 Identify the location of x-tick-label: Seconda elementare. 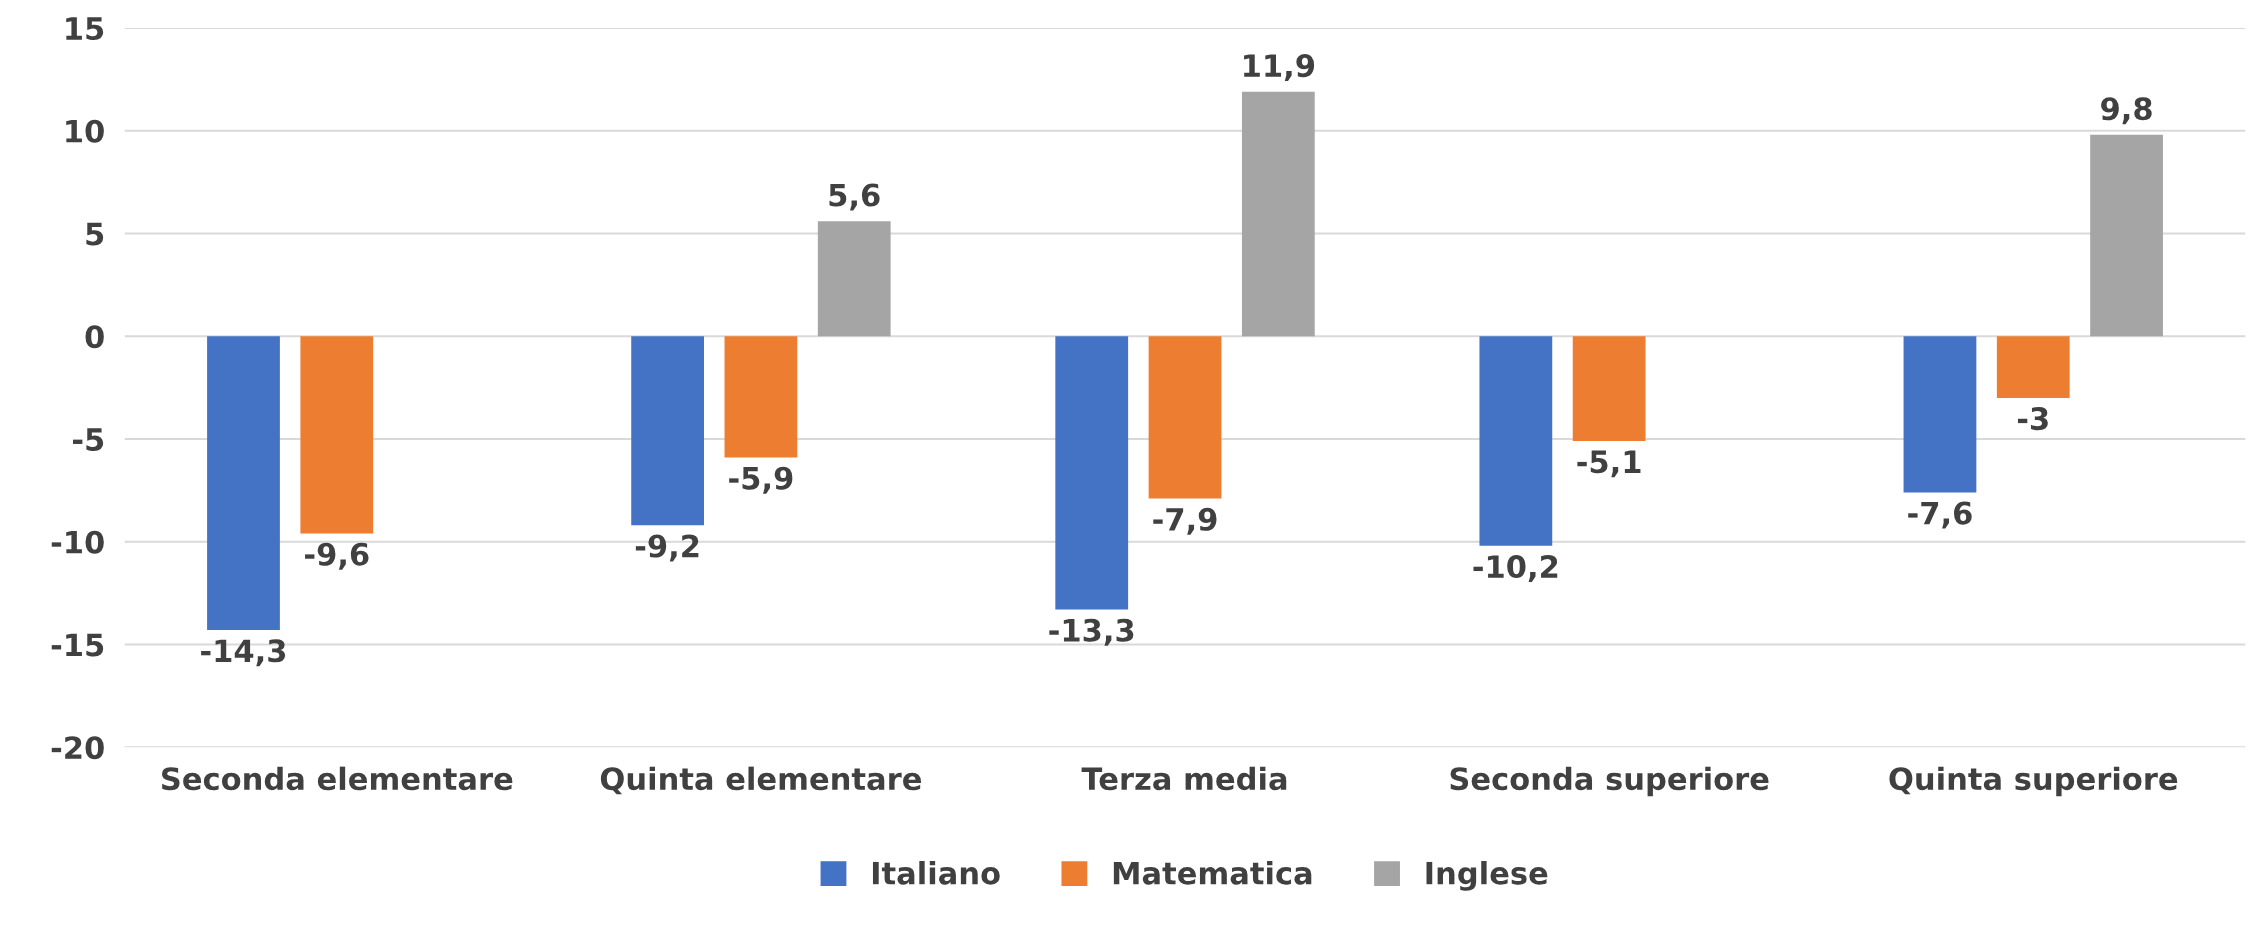
(337, 778).